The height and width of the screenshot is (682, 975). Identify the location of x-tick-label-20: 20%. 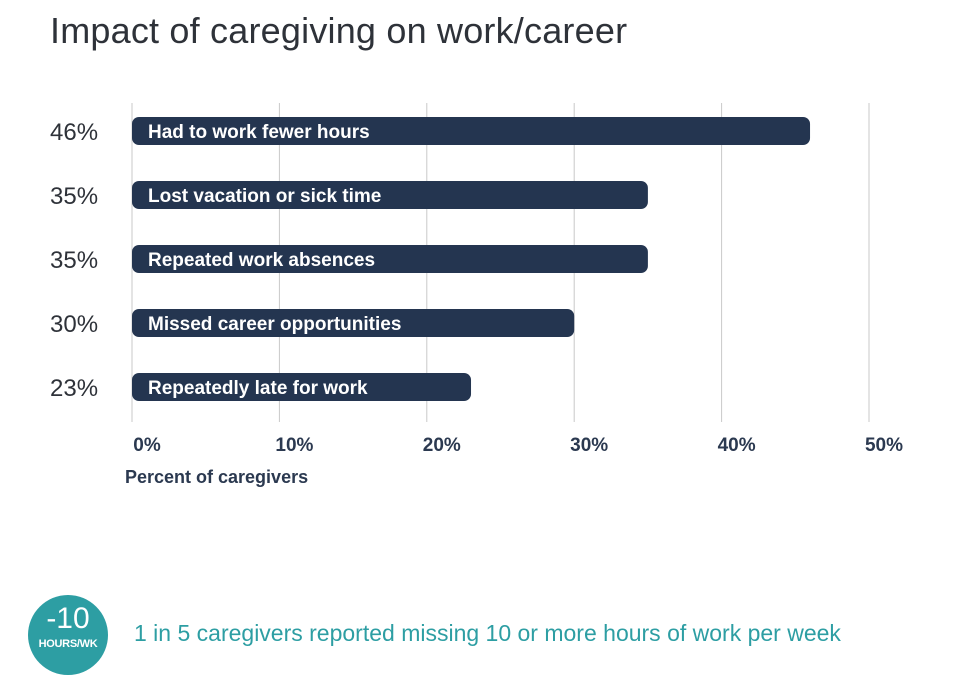
(442, 445).